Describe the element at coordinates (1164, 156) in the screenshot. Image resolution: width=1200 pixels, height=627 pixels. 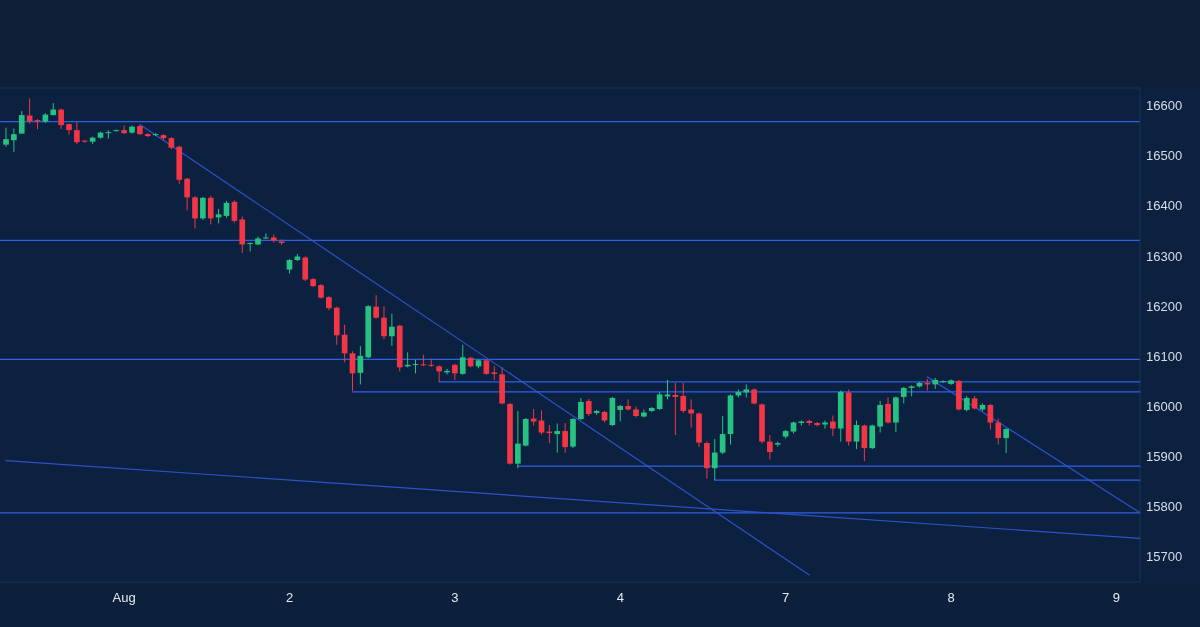
I see `y-tick-label: 16500` at that location.